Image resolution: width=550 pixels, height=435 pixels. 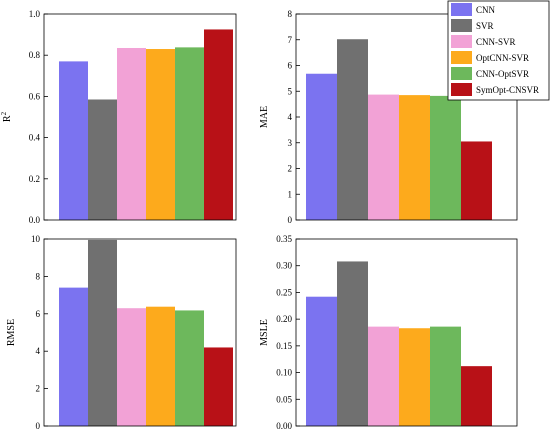 What do you see at coordinates (34, 179) in the screenshot?
I see `y-tick-label: 0.2` at bounding box center [34, 179].